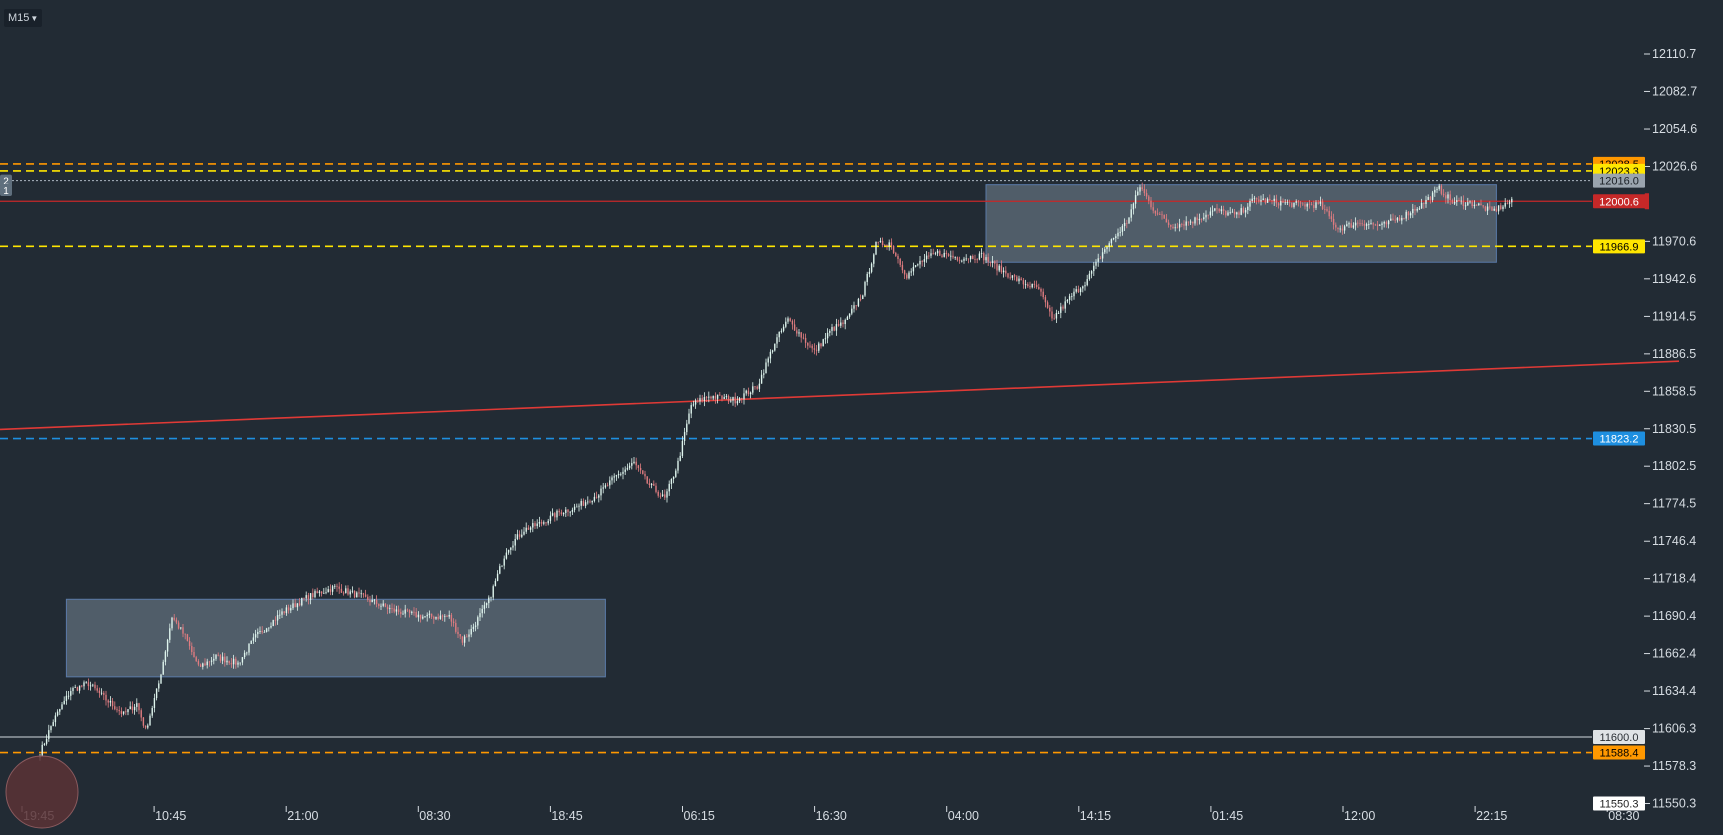 This screenshot has width=1723, height=835. I want to click on price-tick-label: 11634.4, so click(1674, 691).